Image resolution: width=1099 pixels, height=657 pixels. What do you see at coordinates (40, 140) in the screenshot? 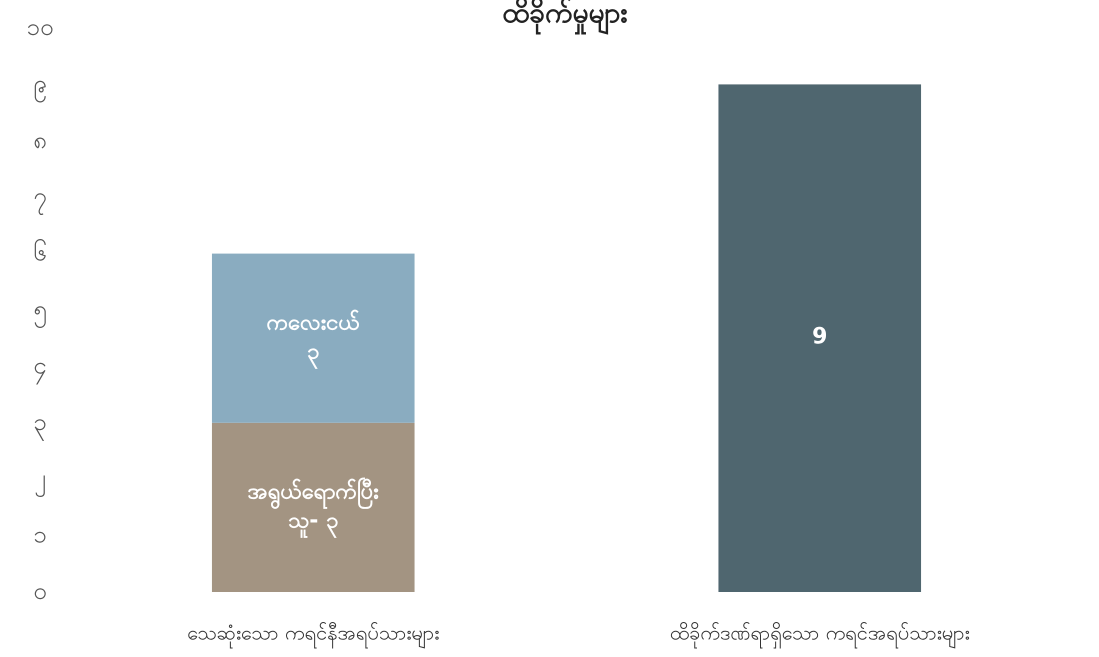
I see `y-tick-label: ၈` at bounding box center [40, 140].